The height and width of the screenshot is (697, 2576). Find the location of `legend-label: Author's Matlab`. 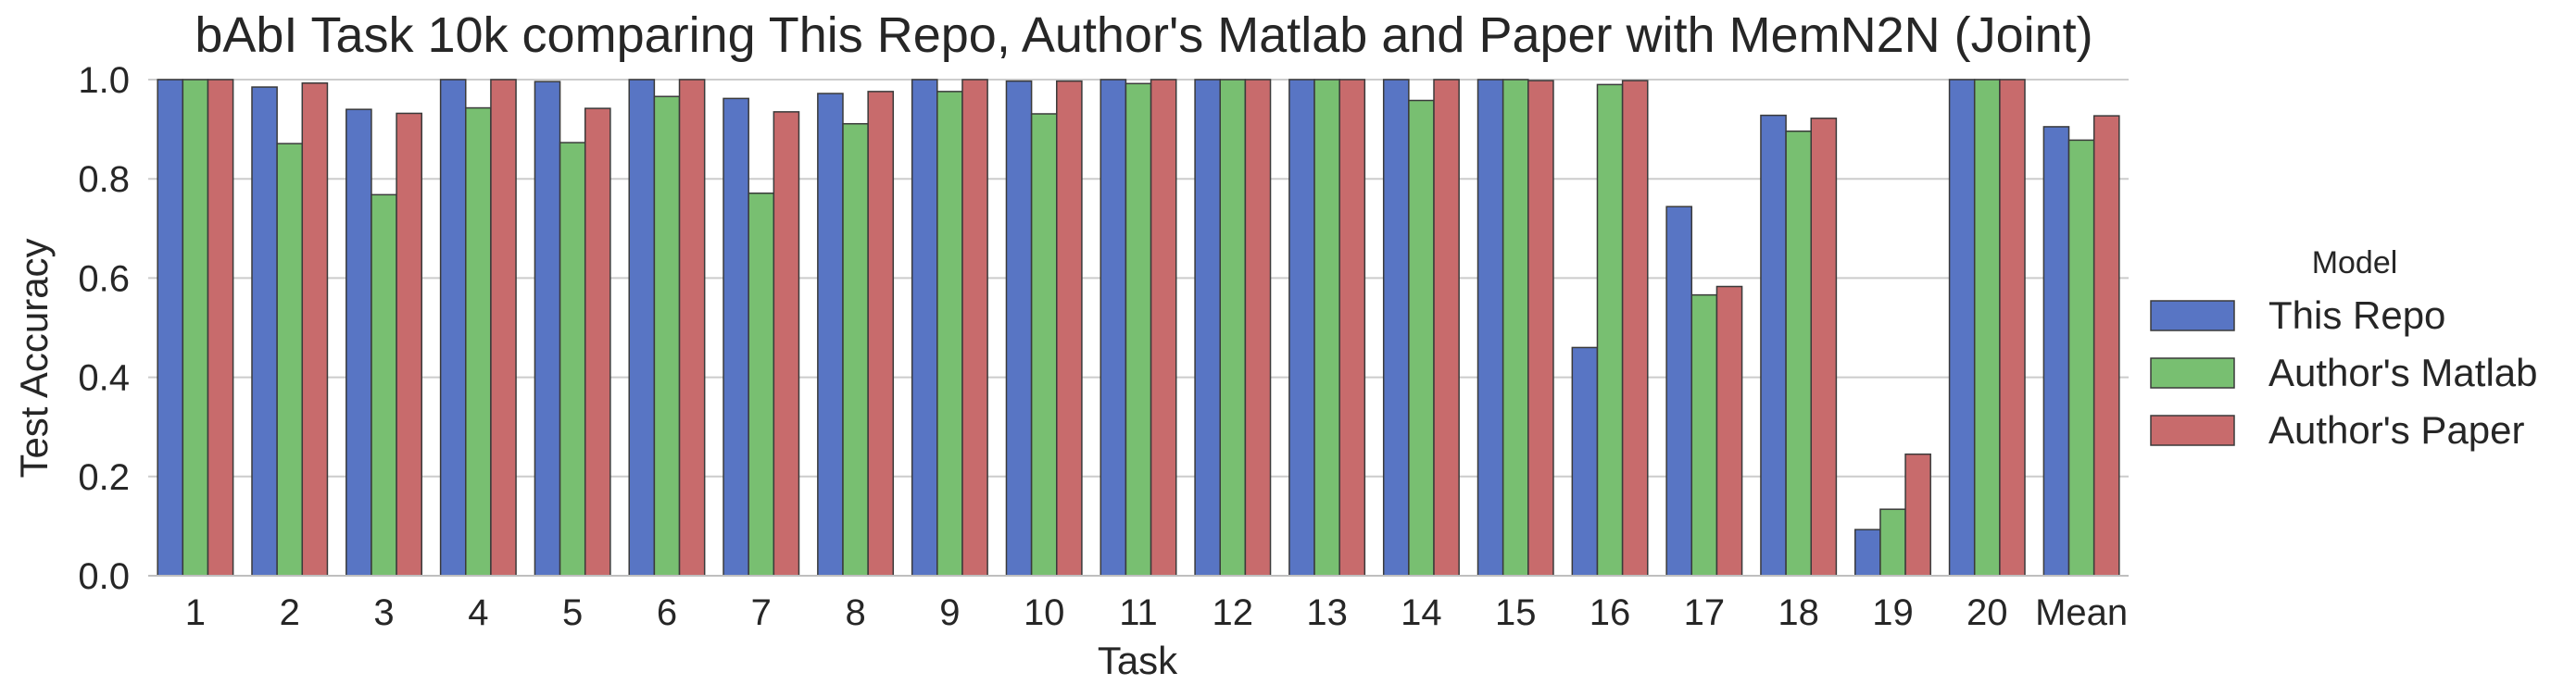

legend-label: Author's Matlab is located at coordinates (2403, 372).